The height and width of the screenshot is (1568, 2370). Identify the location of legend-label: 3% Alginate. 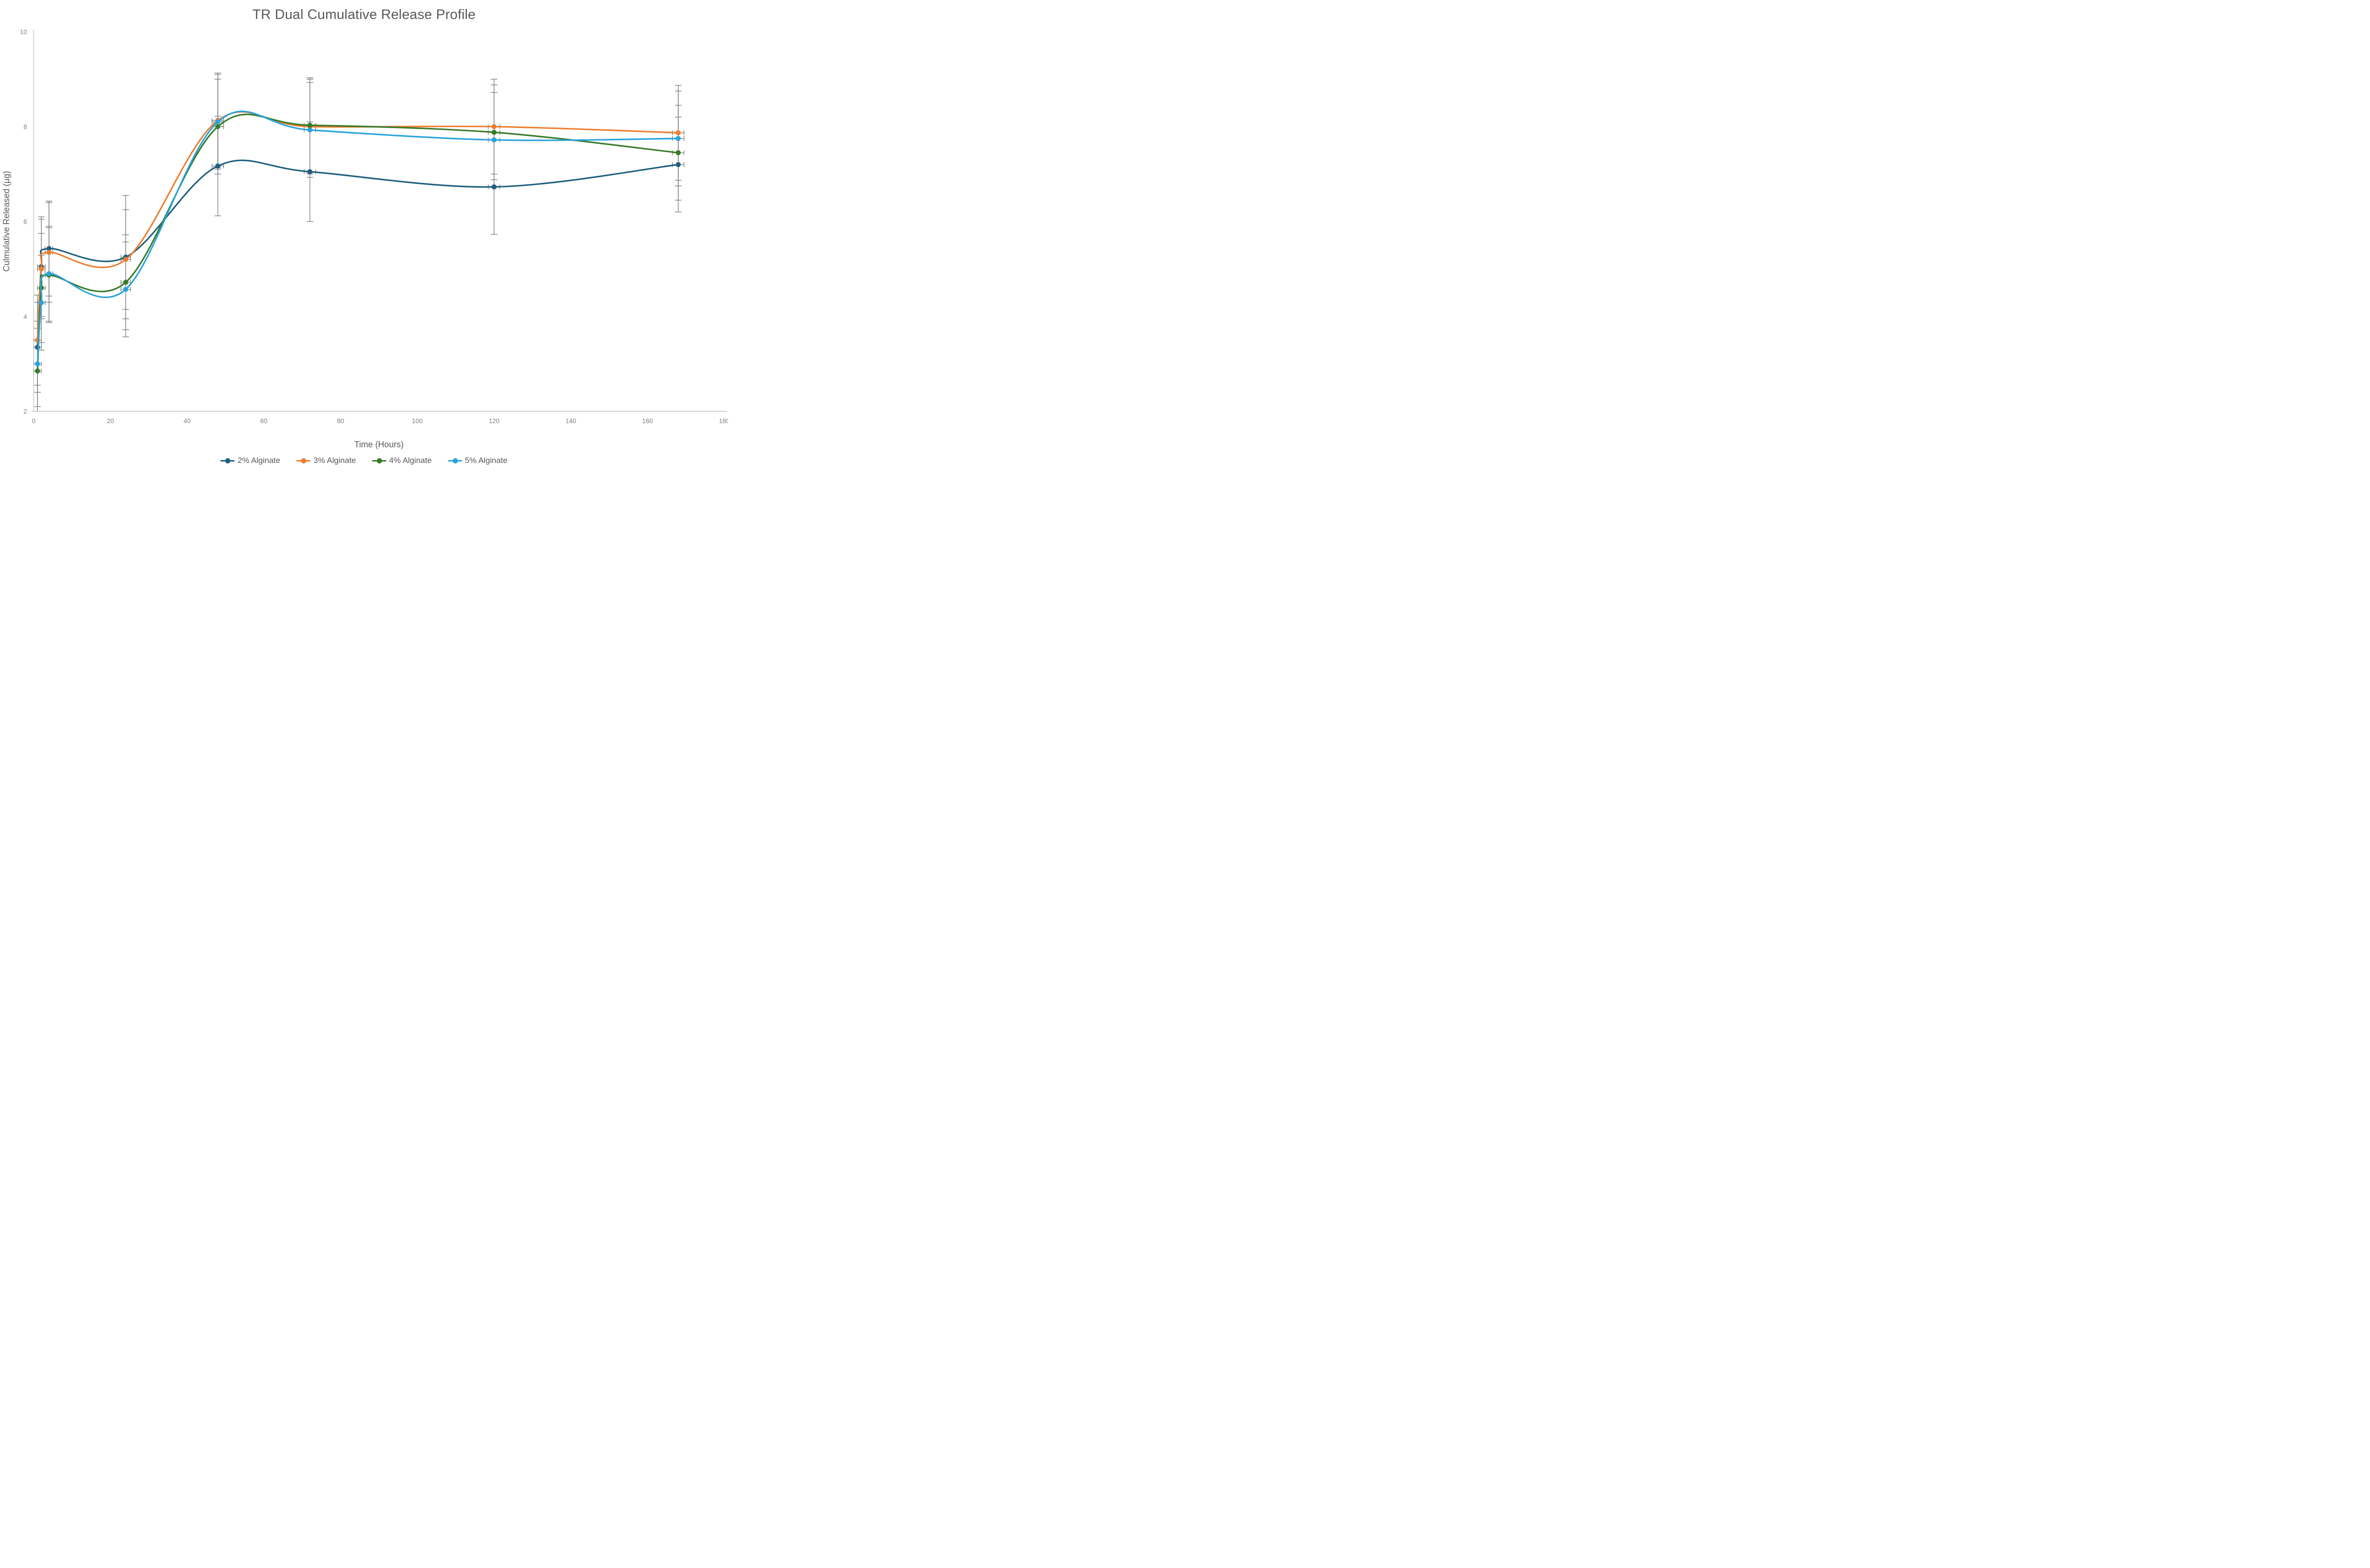
(334, 460).